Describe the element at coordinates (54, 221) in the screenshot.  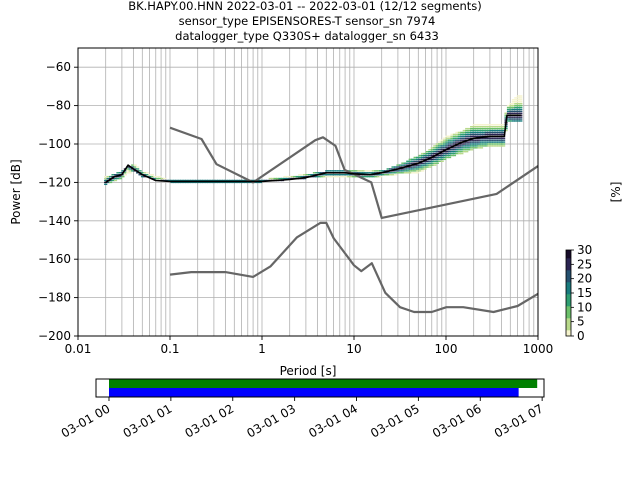
I see `y-tick-label: −140` at that location.